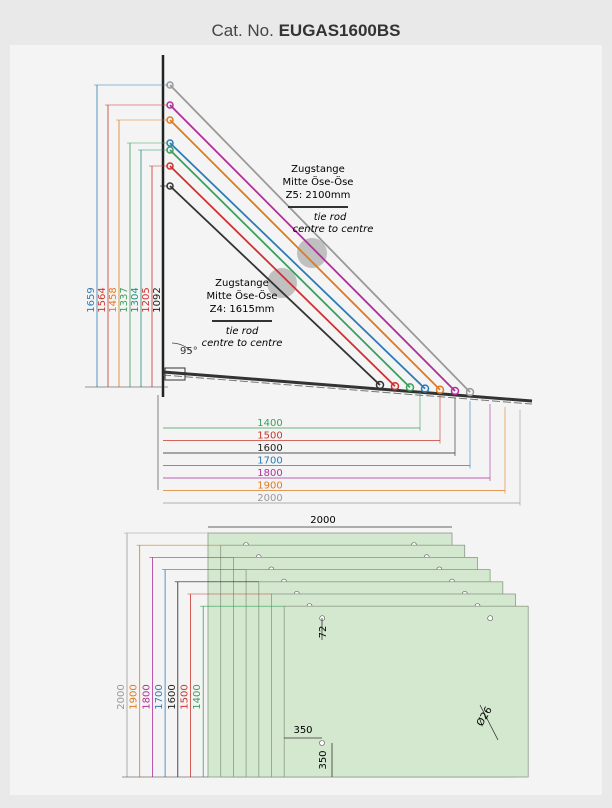 This screenshot has height=808, width=612. What do you see at coordinates (135, 299) in the screenshot?
I see `height-label: 1304` at bounding box center [135, 299].